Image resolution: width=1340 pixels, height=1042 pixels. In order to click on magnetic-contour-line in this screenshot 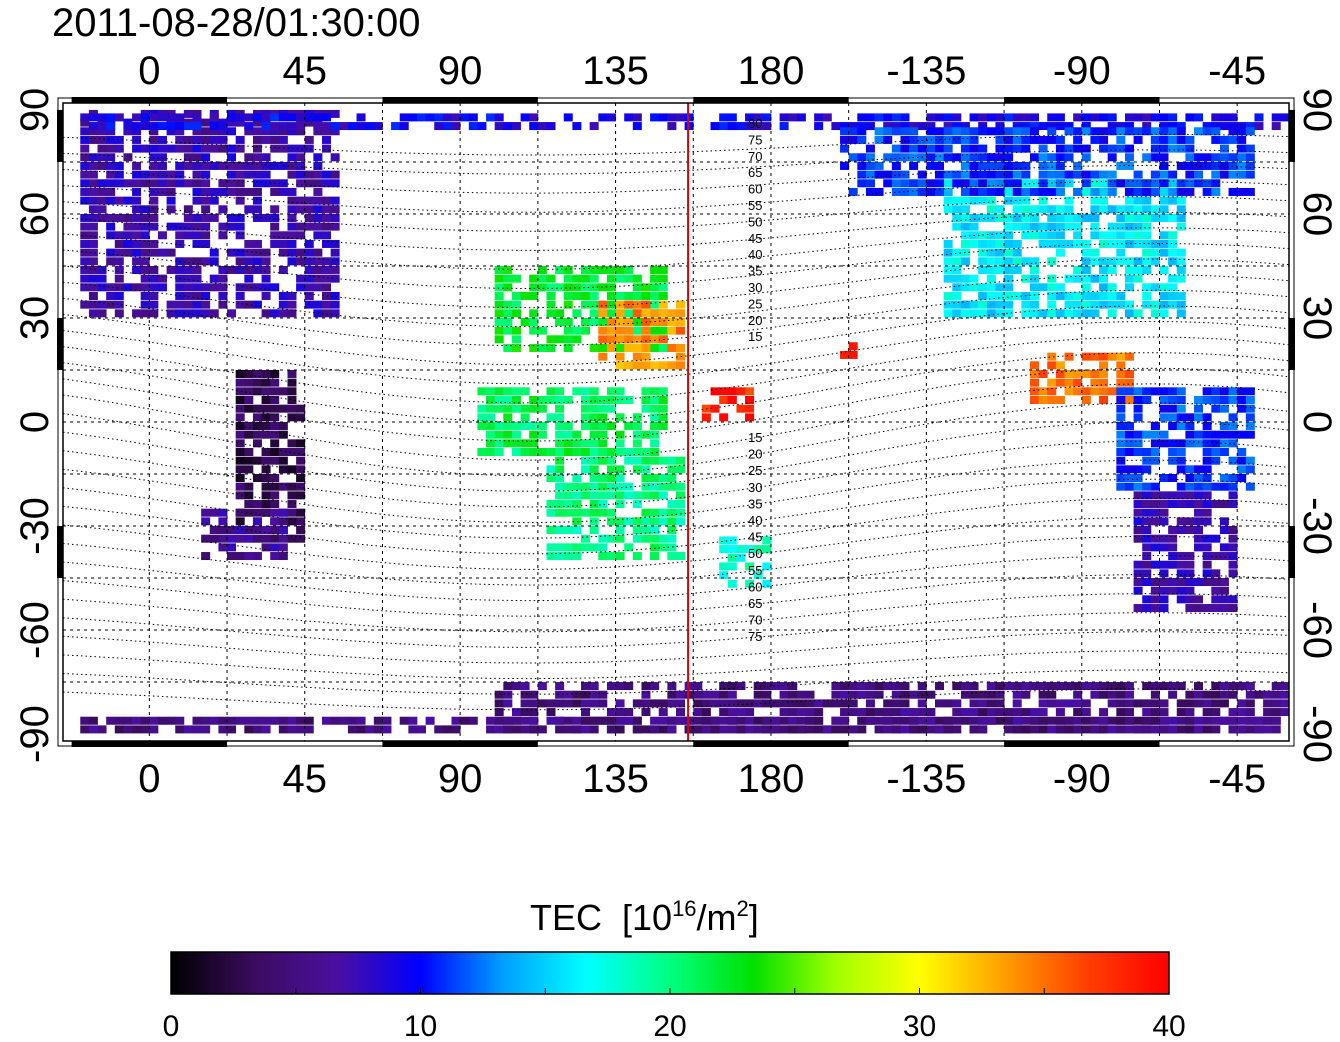, I will do `click(676, 144)`.